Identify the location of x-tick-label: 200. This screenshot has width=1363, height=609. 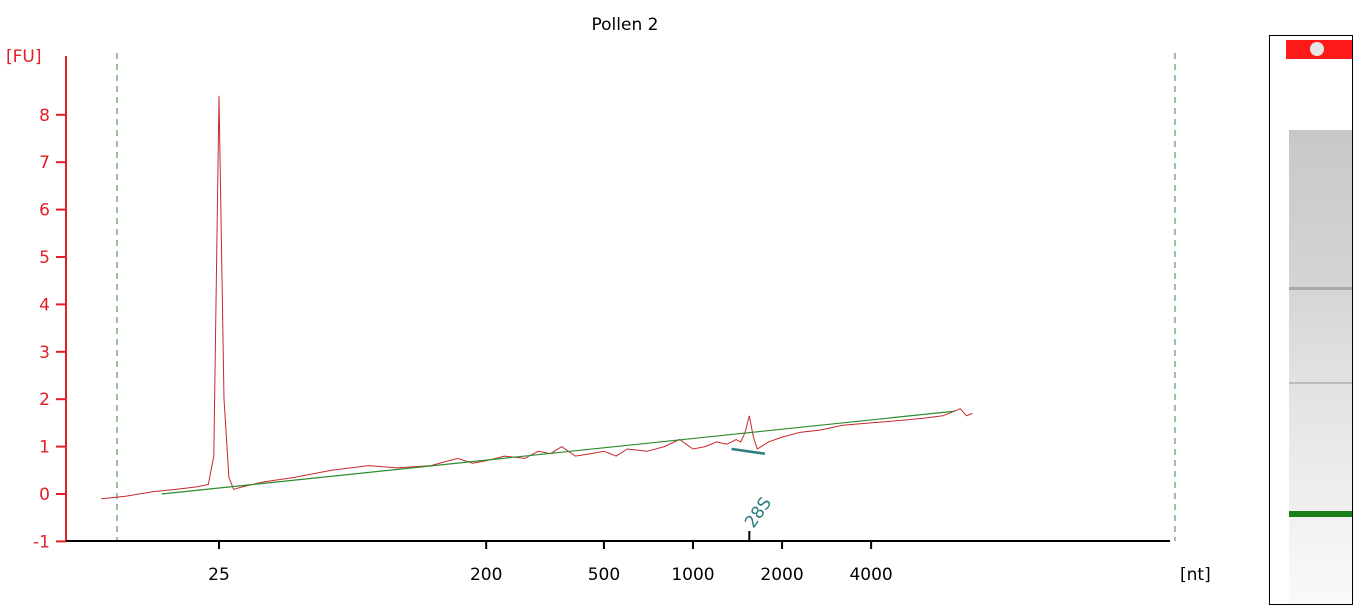
(486, 575).